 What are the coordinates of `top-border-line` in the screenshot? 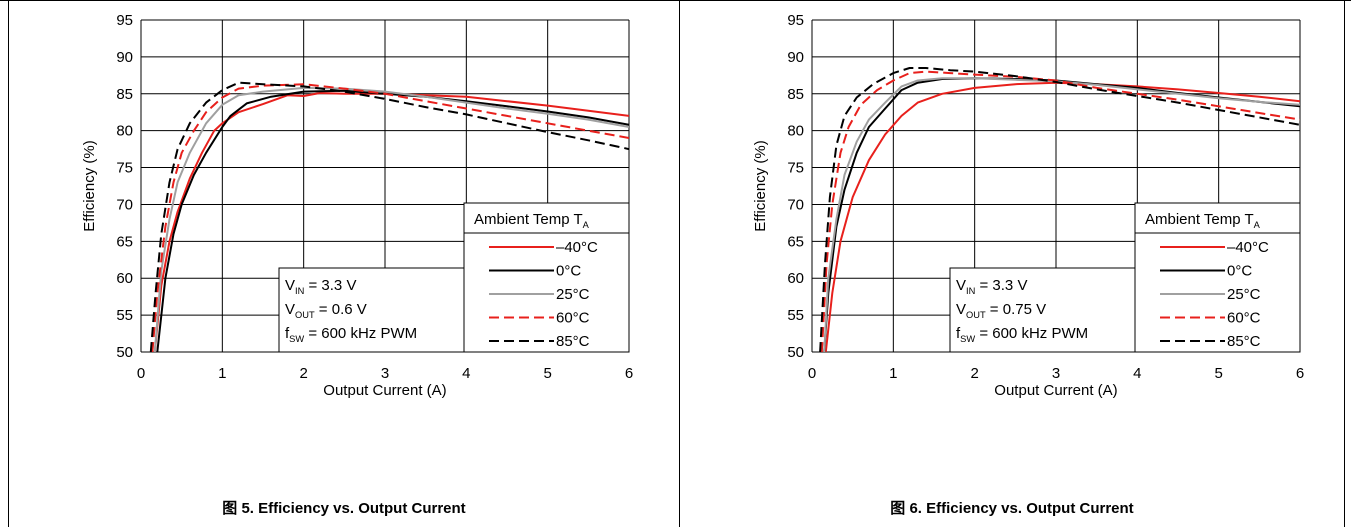 It's located at (675, 0).